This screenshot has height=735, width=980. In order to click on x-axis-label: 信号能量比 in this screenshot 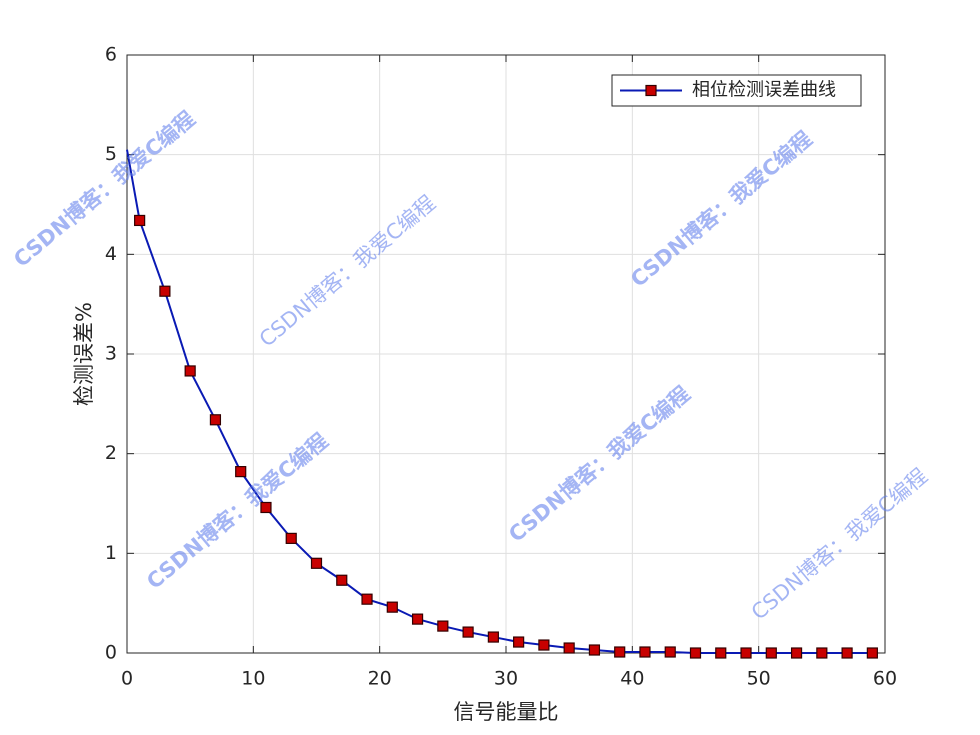, I will do `click(506, 712)`.